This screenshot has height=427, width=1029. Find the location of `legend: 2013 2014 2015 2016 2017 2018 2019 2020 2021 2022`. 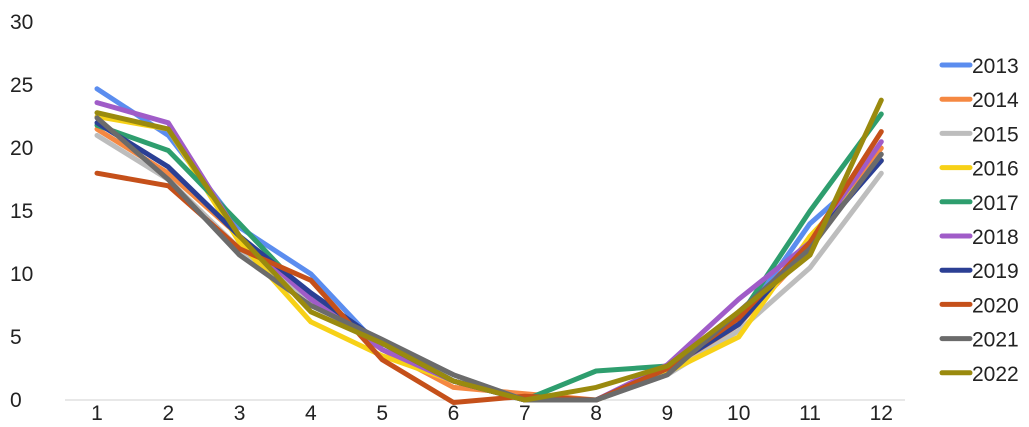

legend: 2013 2014 2015 2016 2017 2018 2019 2020 2021 2022 is located at coordinates (979, 220).